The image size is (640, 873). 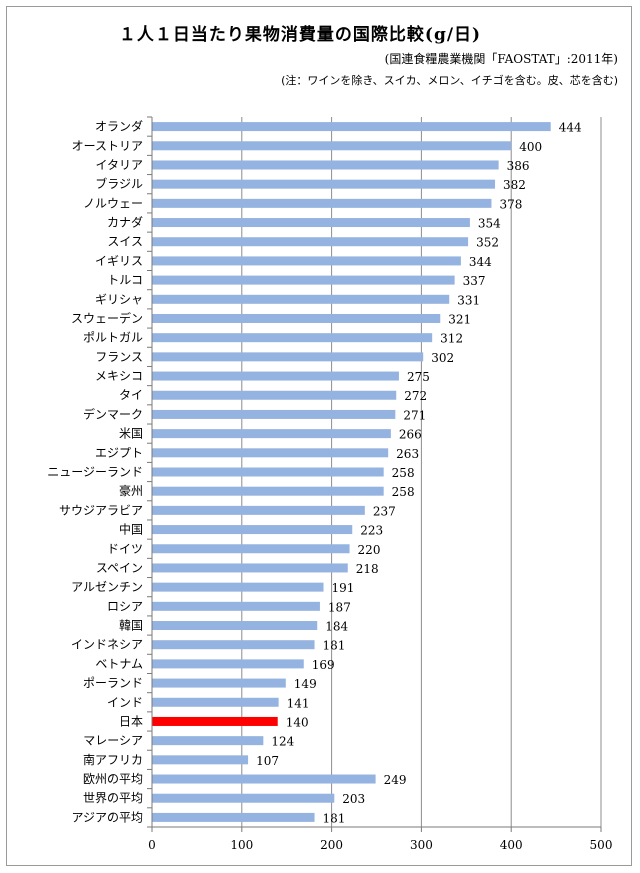 I want to click on value-label-4: 378, so click(x=510, y=204).